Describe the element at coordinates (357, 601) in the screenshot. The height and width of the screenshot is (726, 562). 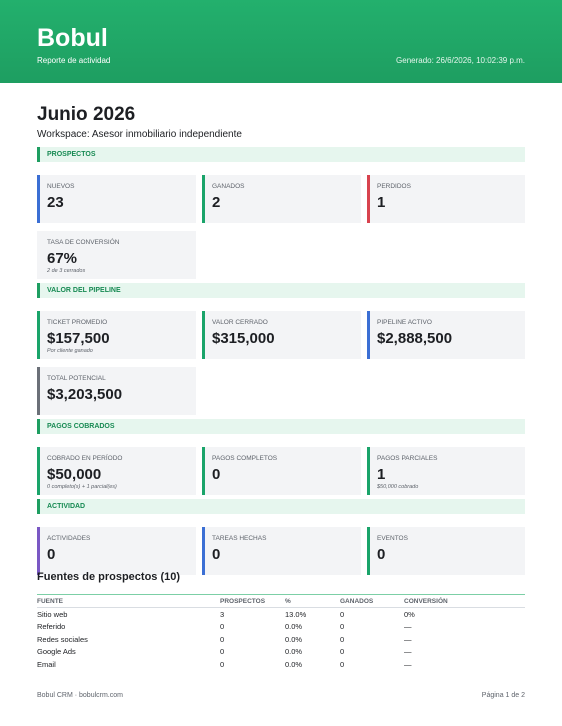
I see `column-header: GANADOS` at that location.